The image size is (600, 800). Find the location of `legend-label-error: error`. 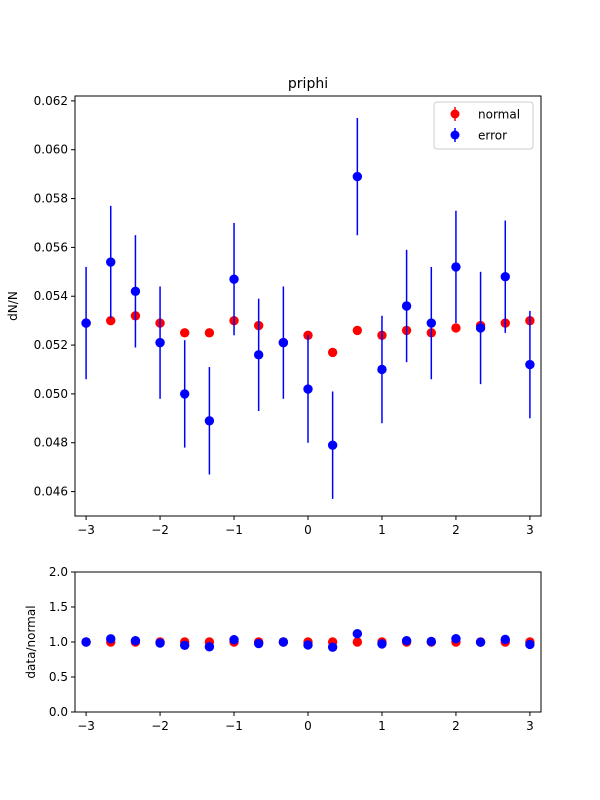

legend-label-error: error is located at coordinates (492, 136).